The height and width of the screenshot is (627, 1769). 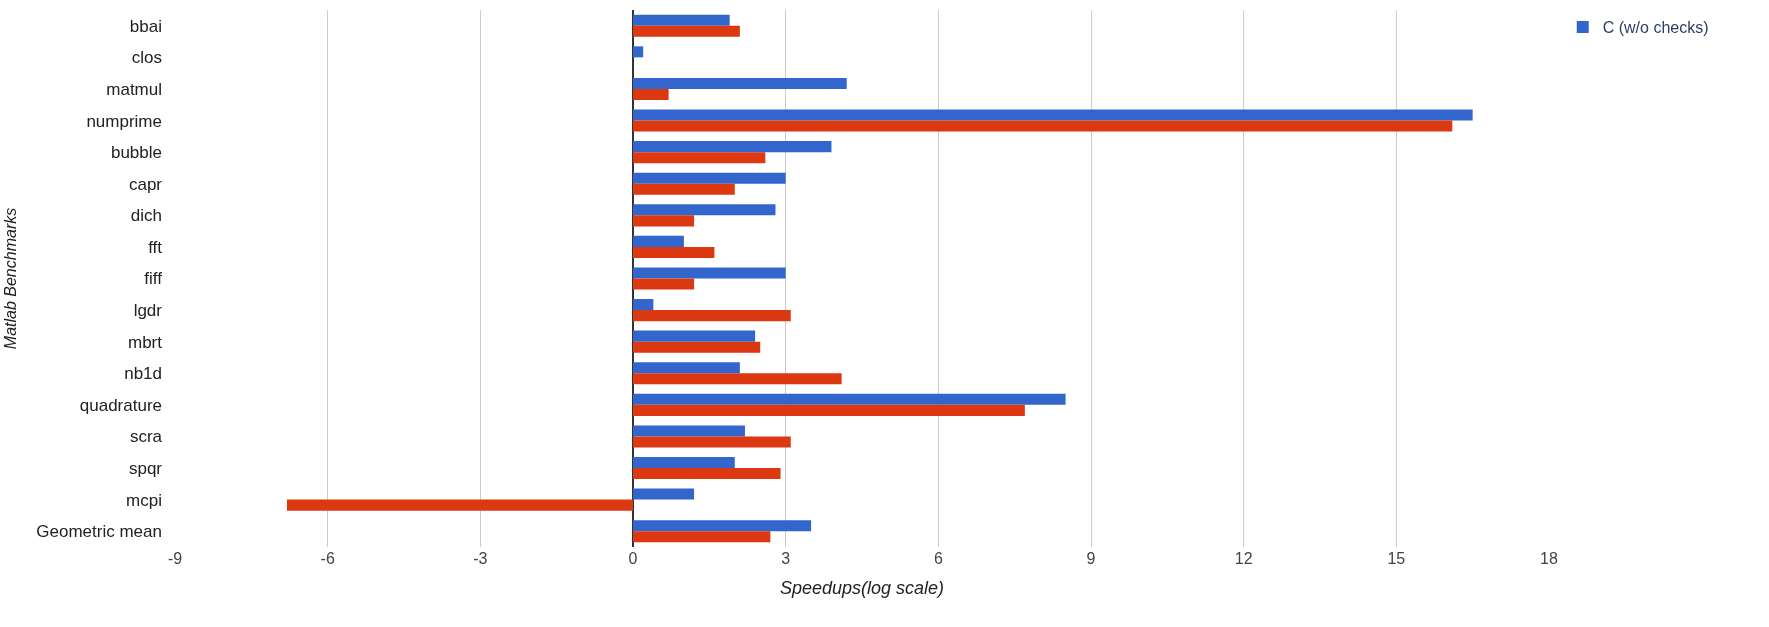 What do you see at coordinates (1549, 558) in the screenshot?
I see `x-tick-label: 18` at bounding box center [1549, 558].